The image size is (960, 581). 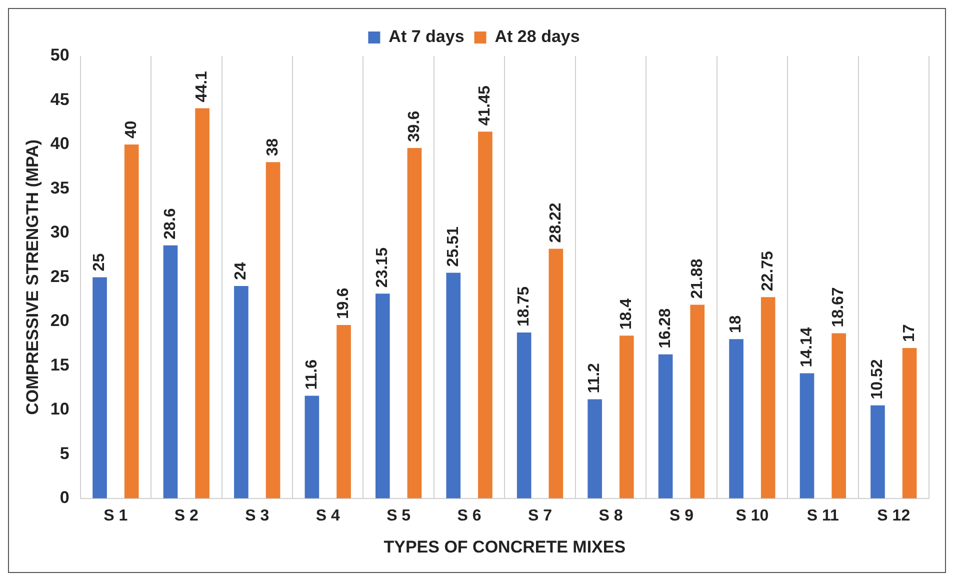 I want to click on x-tick-label: S 2, so click(x=186, y=515).